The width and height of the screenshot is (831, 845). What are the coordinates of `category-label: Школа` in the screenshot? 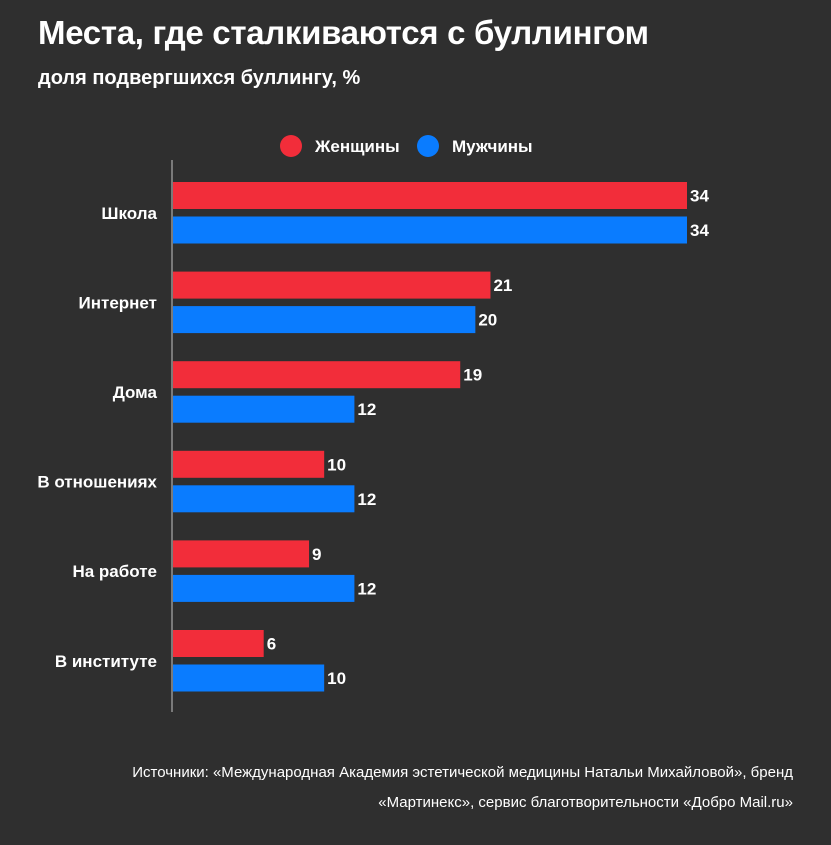 It's located at (129, 213).